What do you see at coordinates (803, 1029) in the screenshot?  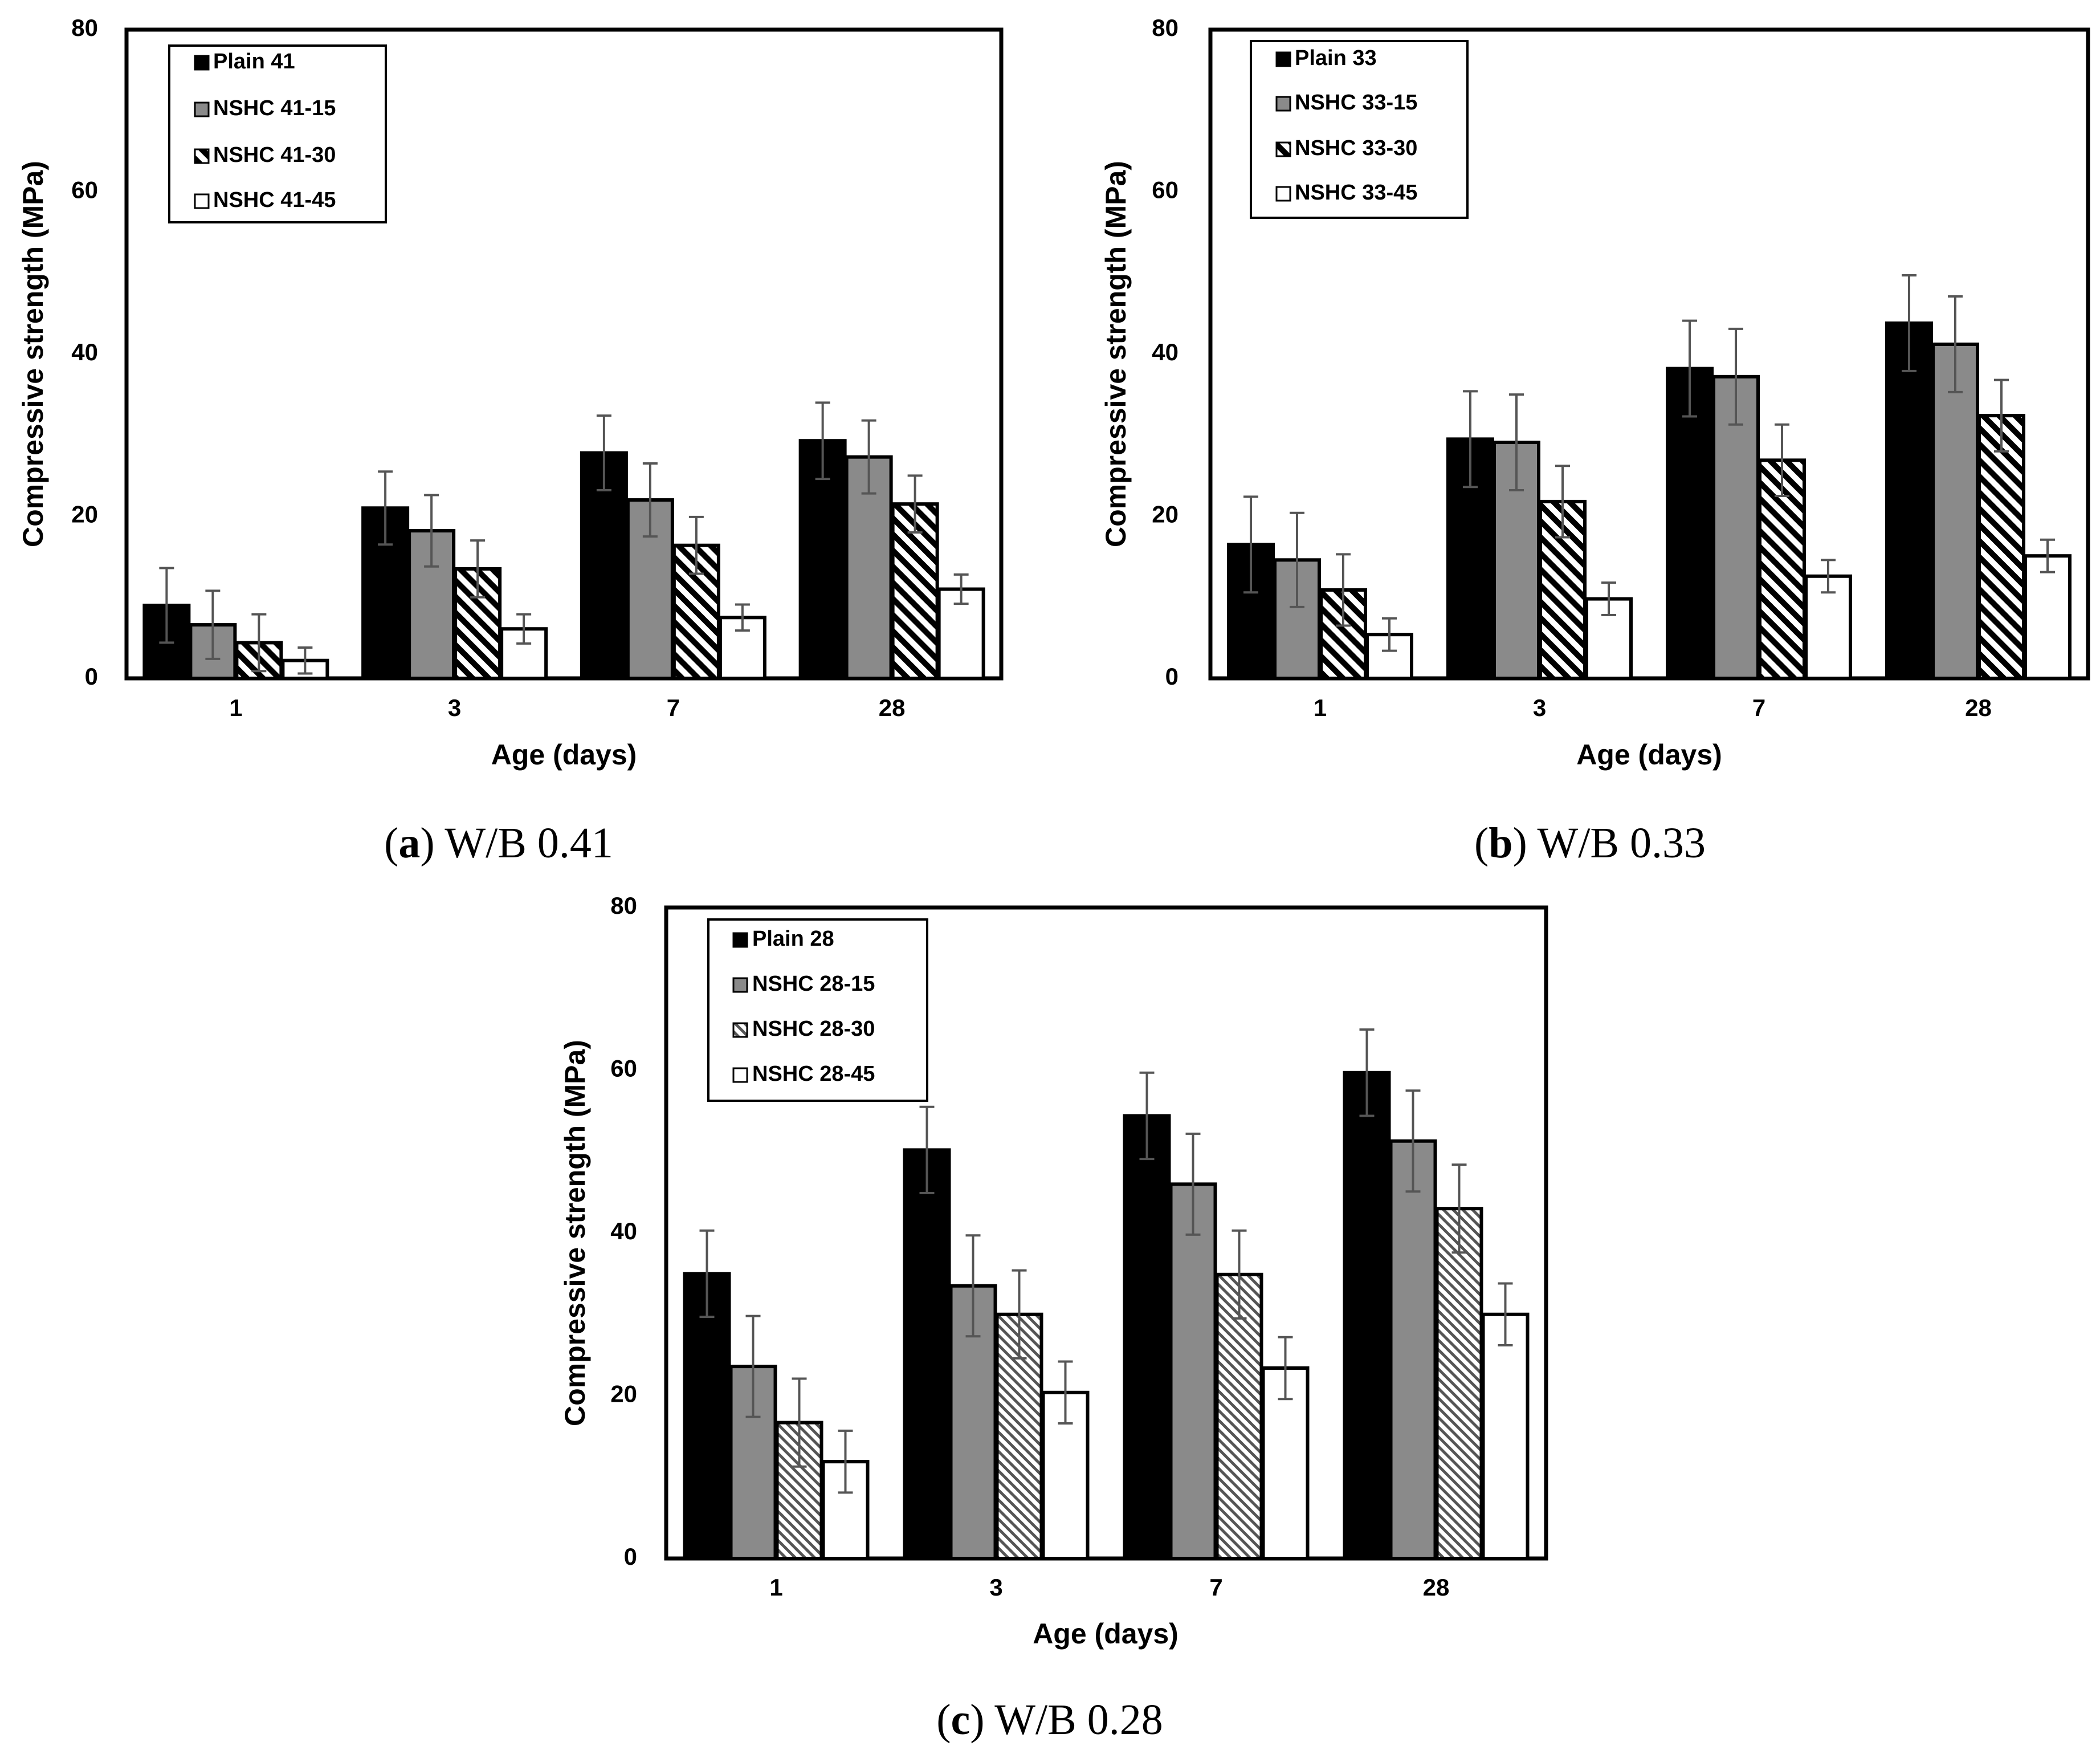 I see `legend-entry: NSHC 28-30` at bounding box center [803, 1029].